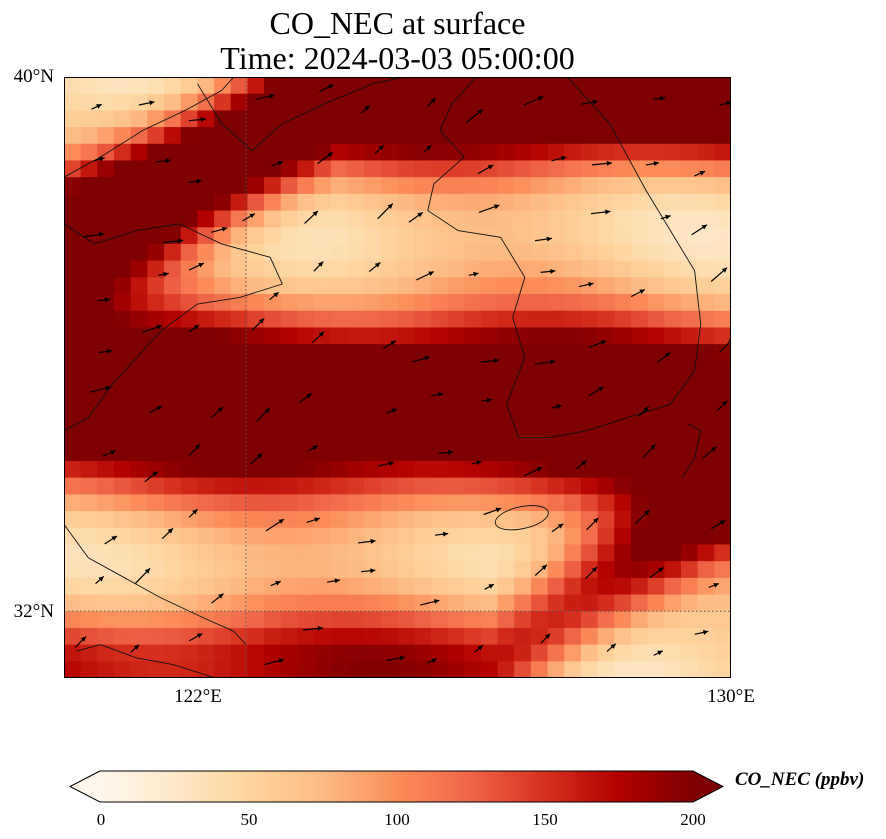  I want to click on chart-subtitle: Time: 2024-03-03 05:00:00, so click(397, 58).